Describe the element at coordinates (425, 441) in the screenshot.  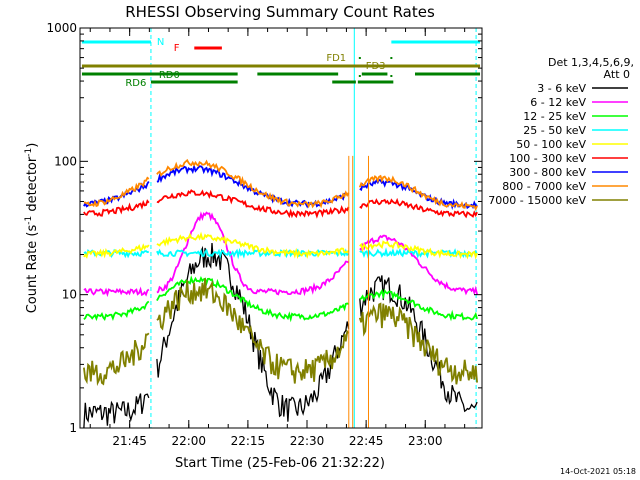
I see `x-tick-label: 23:00` at that location.